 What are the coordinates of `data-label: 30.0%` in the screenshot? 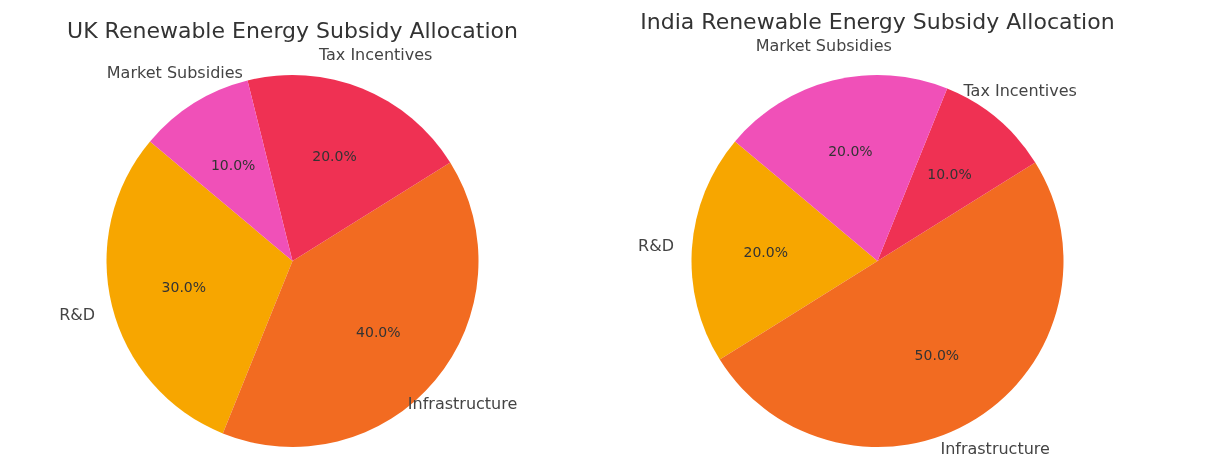 It's located at (184, 287).